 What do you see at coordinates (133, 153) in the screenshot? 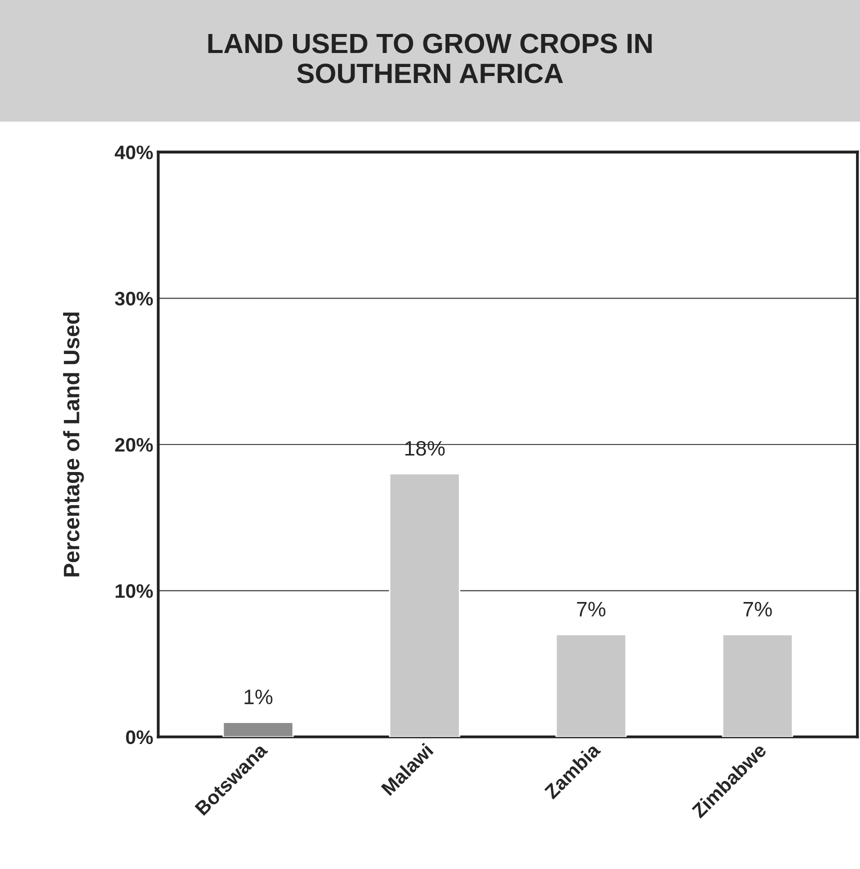
I see `y-tick-label: 40%` at bounding box center [133, 153].